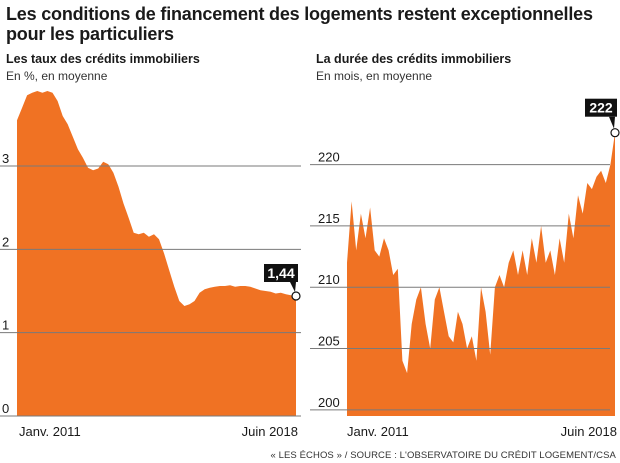  Describe the element at coordinates (329, 279) in the screenshot. I see `duration-y-tick-label: 210` at that location.